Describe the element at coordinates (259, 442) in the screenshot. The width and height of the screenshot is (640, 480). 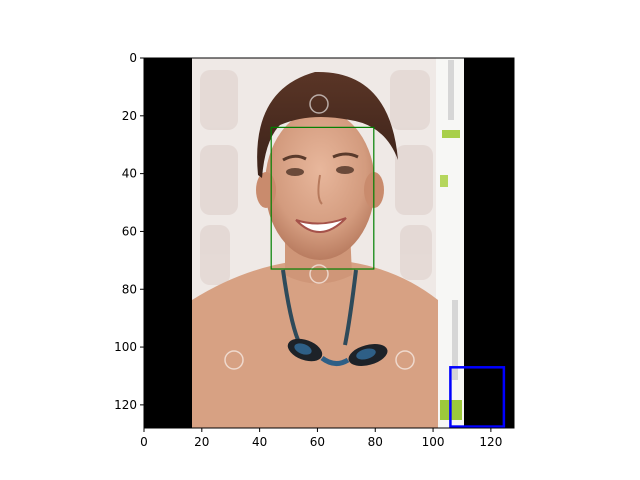
I see `x-tick-label: 40` at that location.